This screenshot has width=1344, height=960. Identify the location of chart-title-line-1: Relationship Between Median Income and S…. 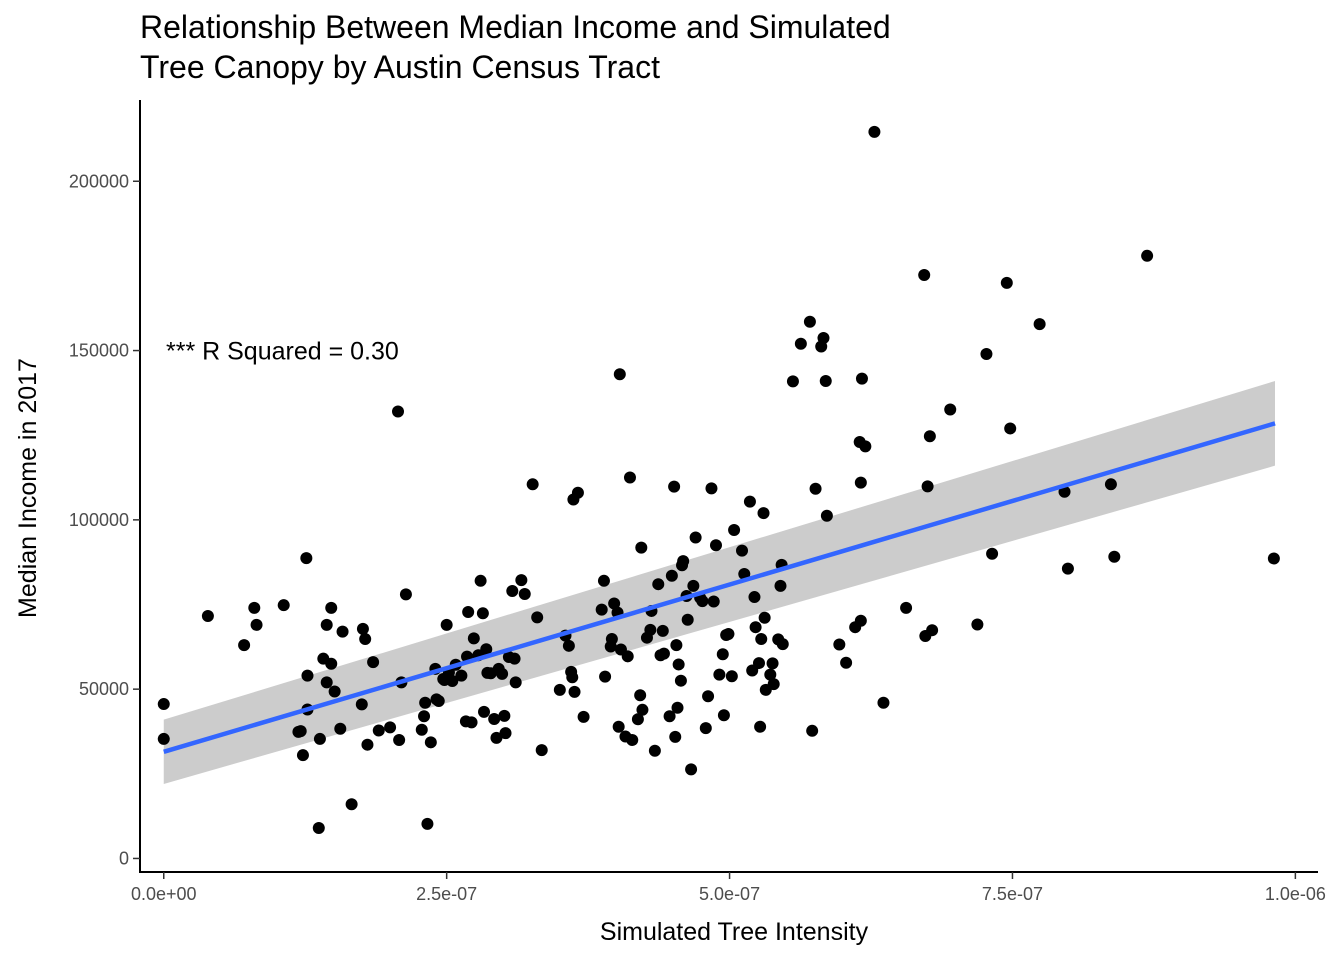
(515, 27).